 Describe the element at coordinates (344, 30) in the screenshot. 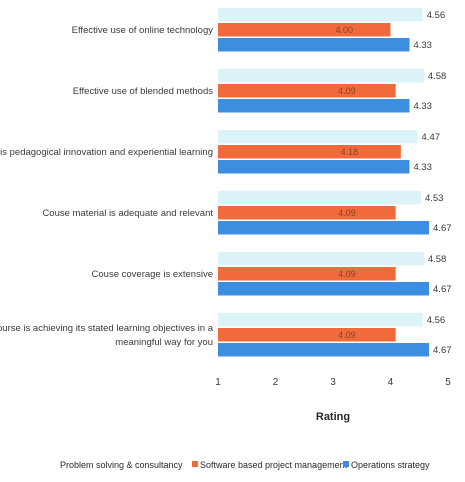

I see `data-label: 4.00` at that location.